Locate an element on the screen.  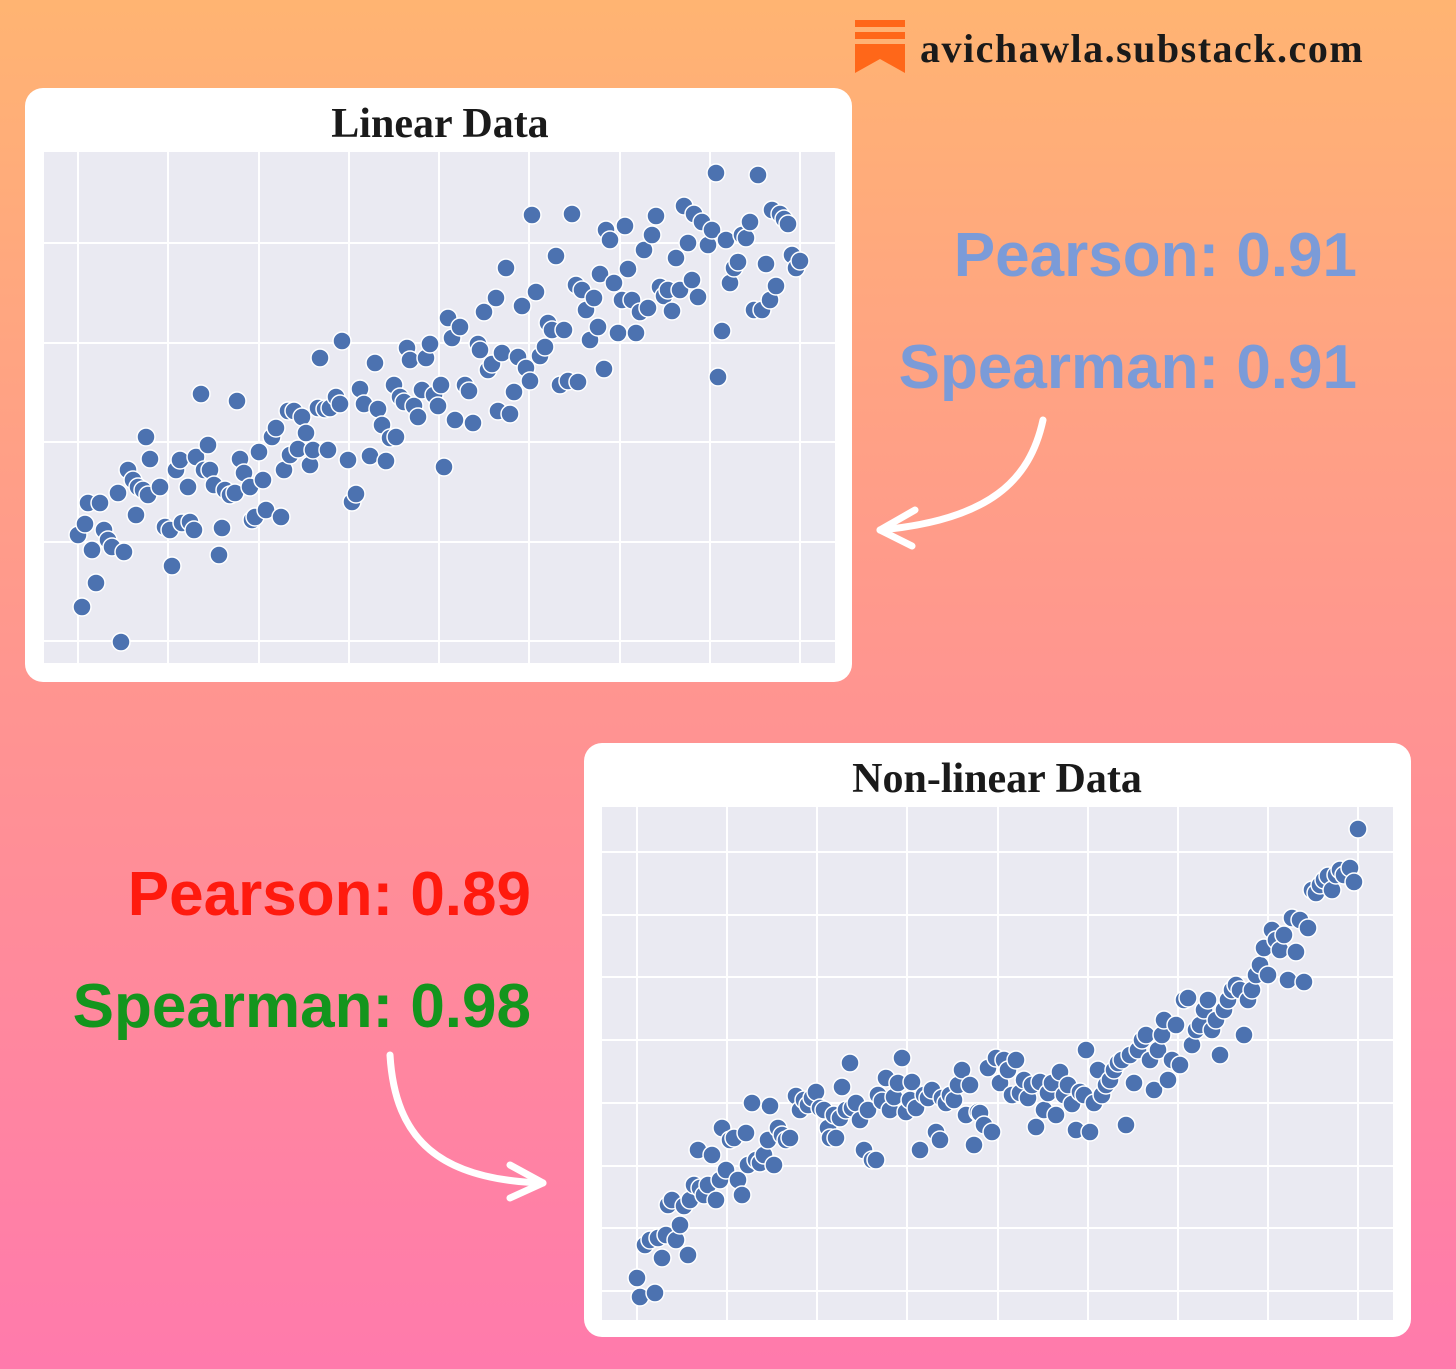
annotation: Pearson: 0.91 is located at coordinates (1155, 255).